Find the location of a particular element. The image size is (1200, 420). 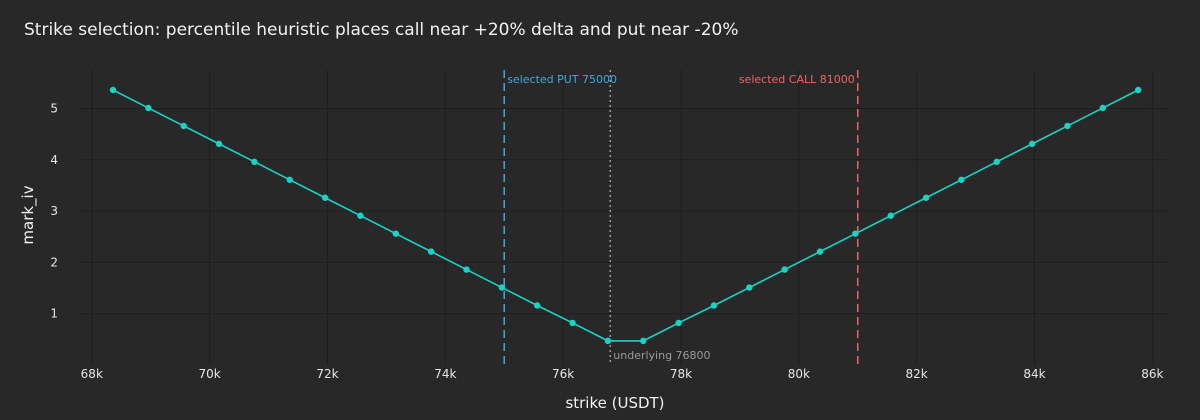

y-tick-label: 4 is located at coordinates (54, 160).